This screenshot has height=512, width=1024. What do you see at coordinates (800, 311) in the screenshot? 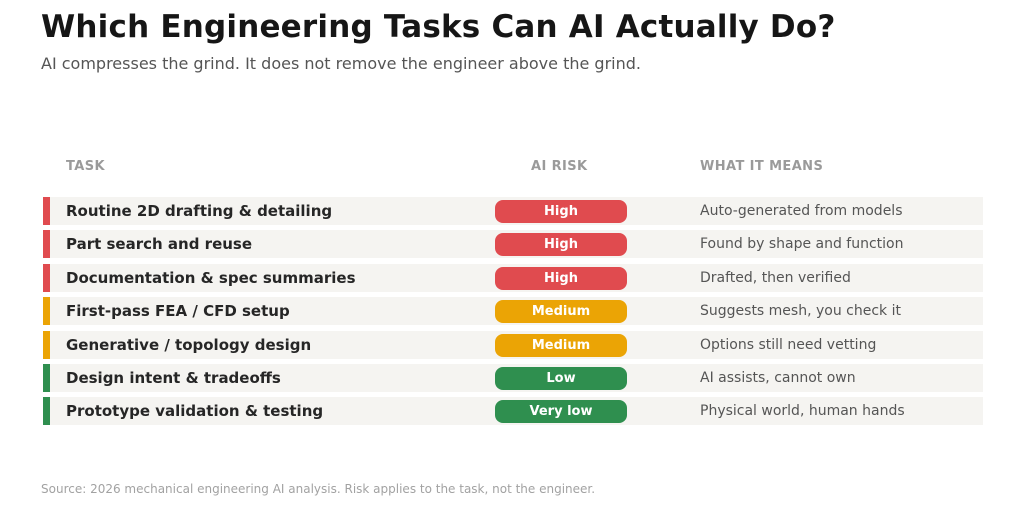
I see `meaning-label: Suggests mesh, you check it` at bounding box center [800, 311].